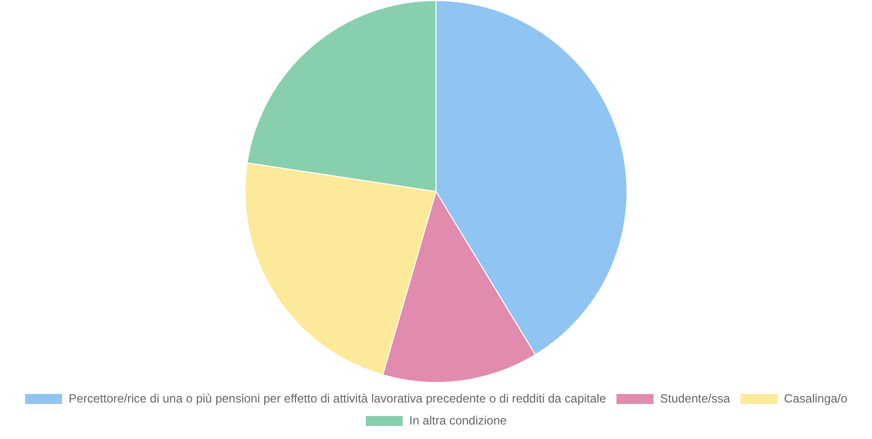 The width and height of the screenshot is (872, 439). I want to click on legend-label: In altra condizione, so click(458, 420).